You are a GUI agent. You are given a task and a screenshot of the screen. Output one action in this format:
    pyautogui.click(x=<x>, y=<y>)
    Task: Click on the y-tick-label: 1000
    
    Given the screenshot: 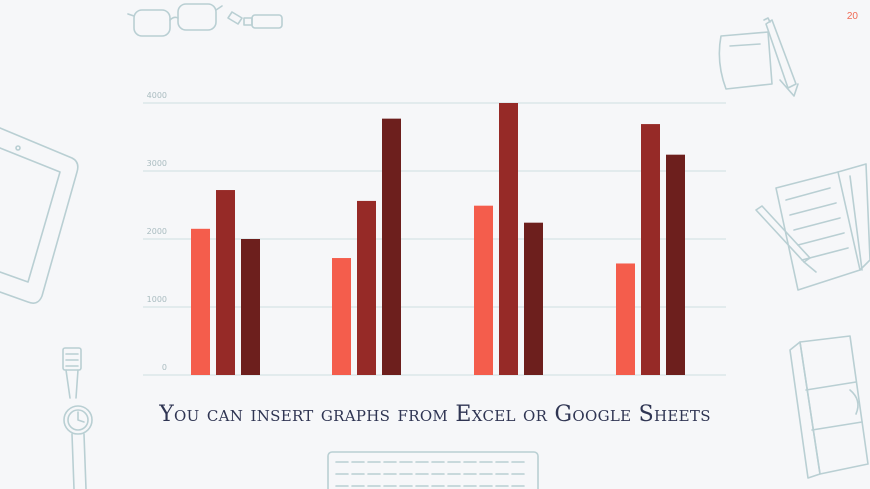 What is the action you would take?
    pyautogui.click(x=157, y=299)
    